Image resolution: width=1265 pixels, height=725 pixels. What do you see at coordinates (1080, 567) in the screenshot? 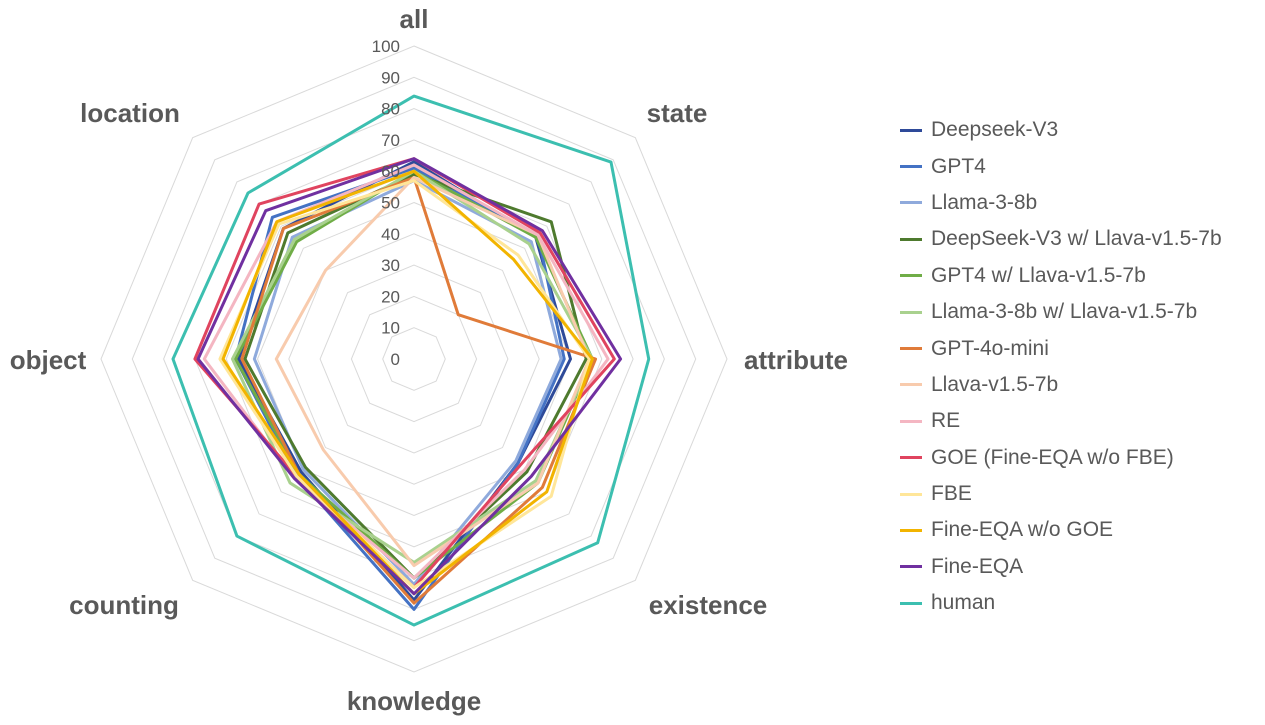
I see `legend-item: Fine-EQA` at bounding box center [1080, 567].